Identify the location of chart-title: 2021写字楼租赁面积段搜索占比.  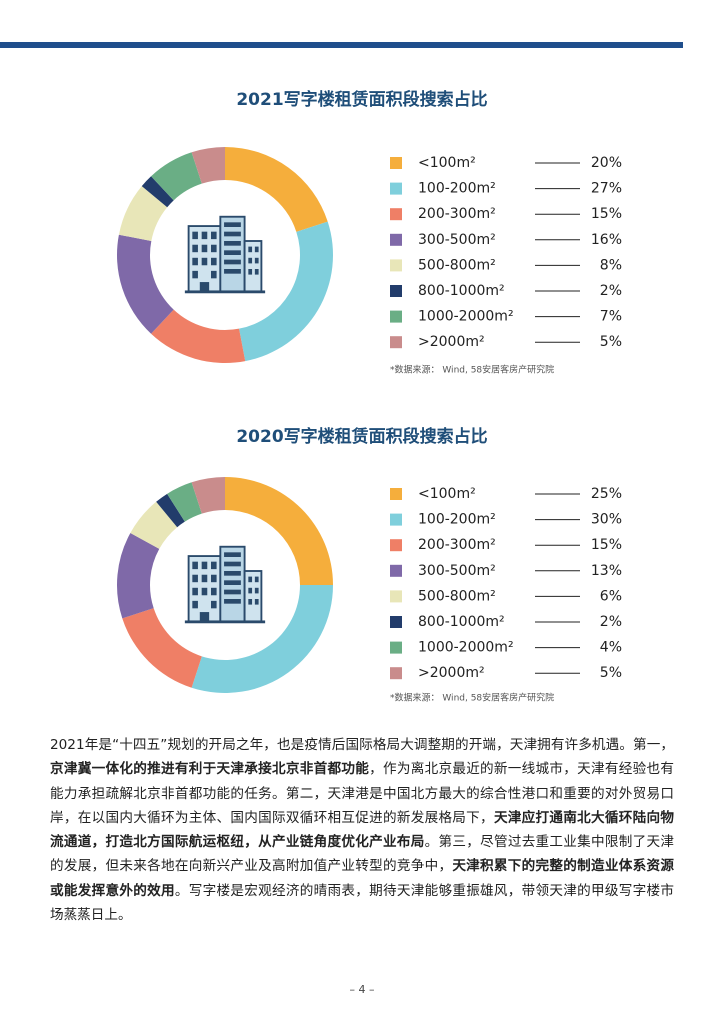
(361, 99).